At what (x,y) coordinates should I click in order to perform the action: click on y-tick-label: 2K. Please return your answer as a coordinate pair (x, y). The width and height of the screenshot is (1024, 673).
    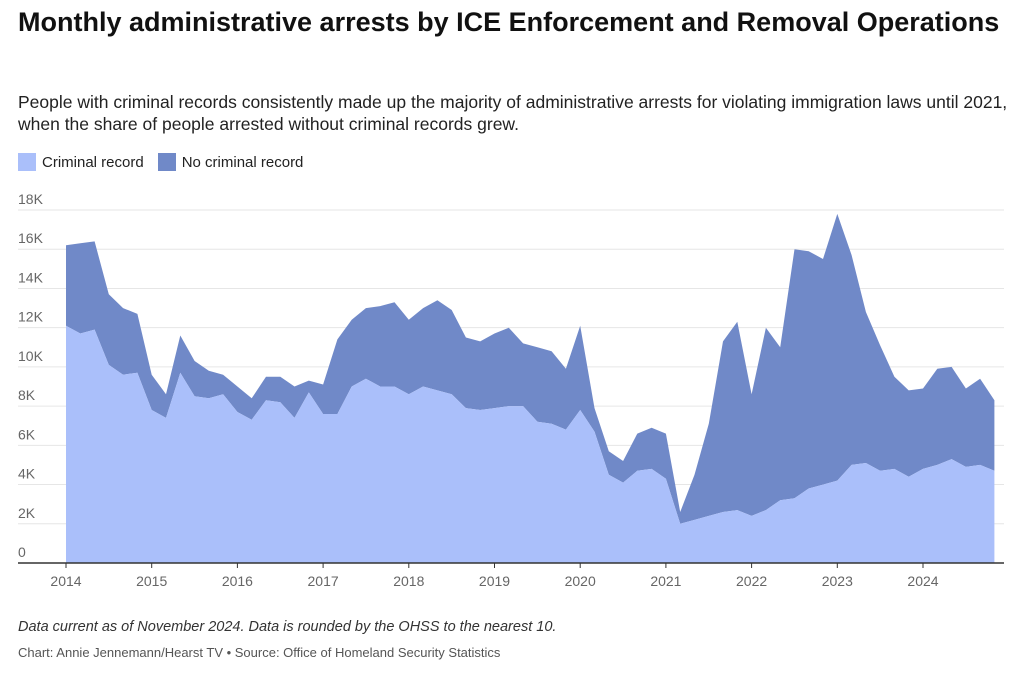
    Looking at the image, I should click on (27, 513).